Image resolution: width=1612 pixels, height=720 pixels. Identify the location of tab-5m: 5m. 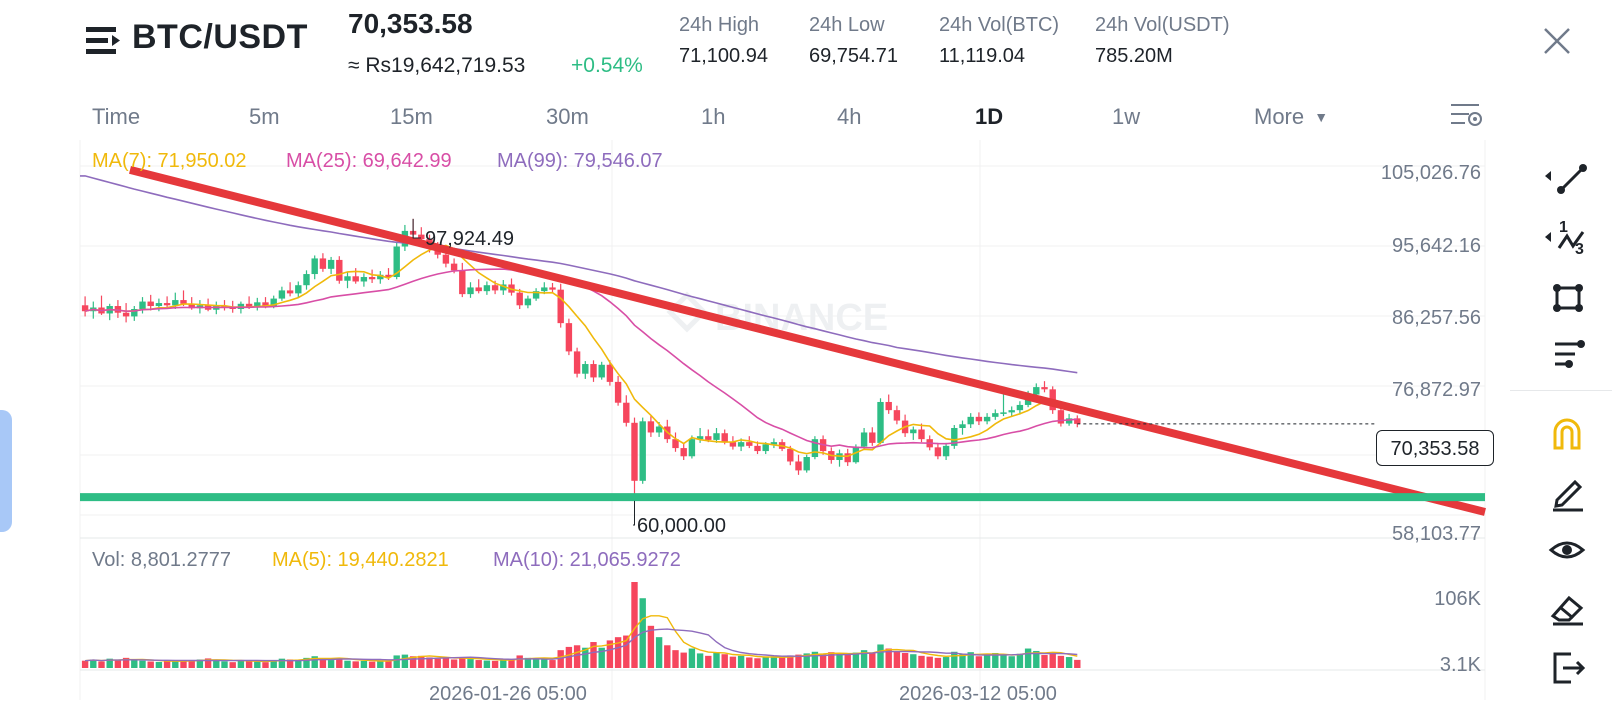
(264, 116).